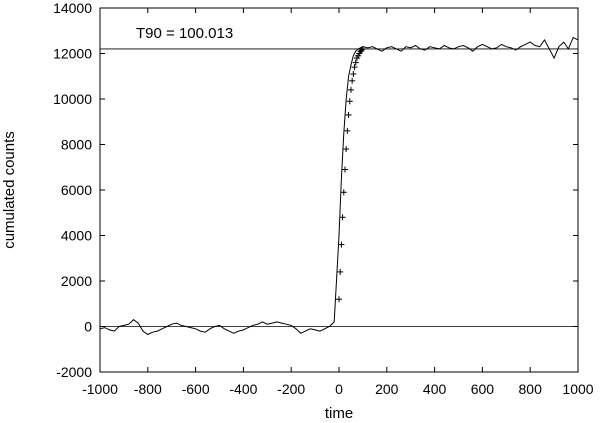  Describe the element at coordinates (531, 389) in the screenshot. I see `x-tick-label: 800` at that location.